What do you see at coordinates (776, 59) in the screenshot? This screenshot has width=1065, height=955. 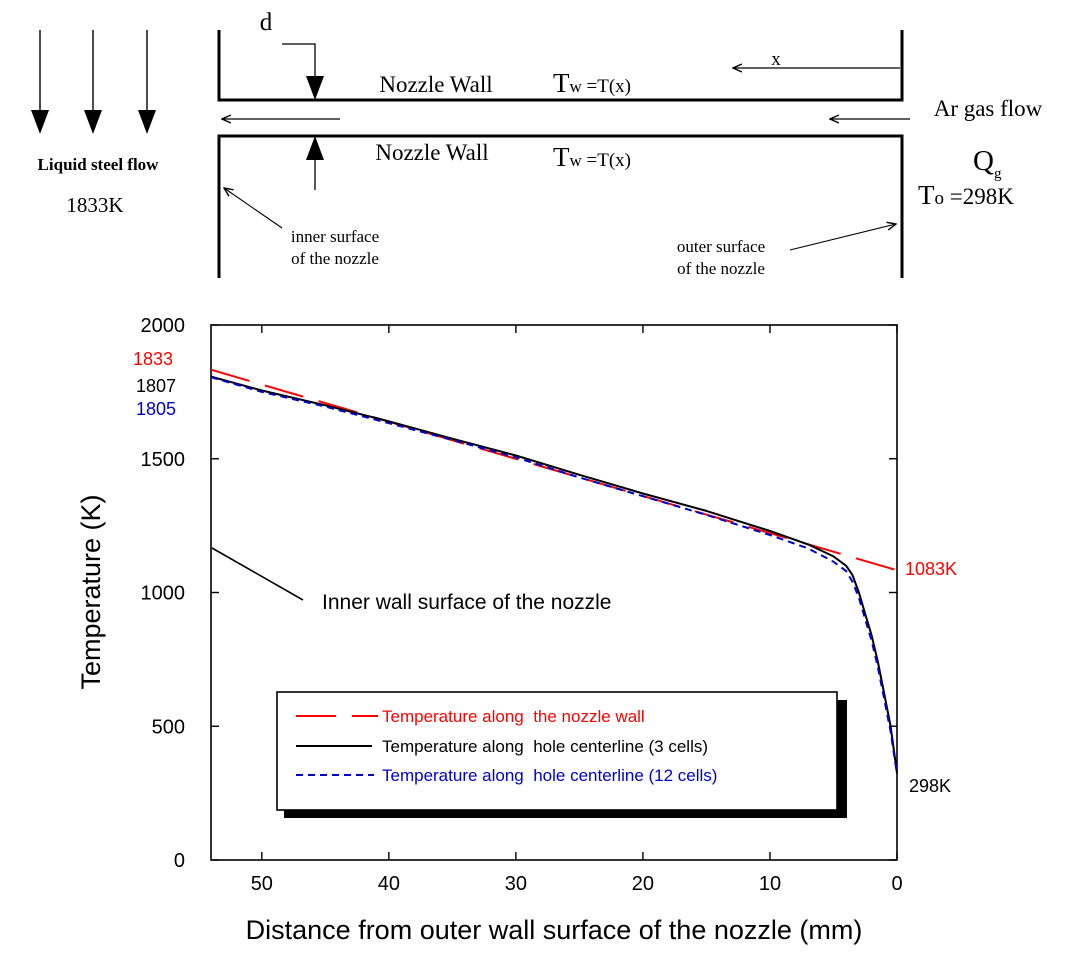 I see `x-label: x` at bounding box center [776, 59].